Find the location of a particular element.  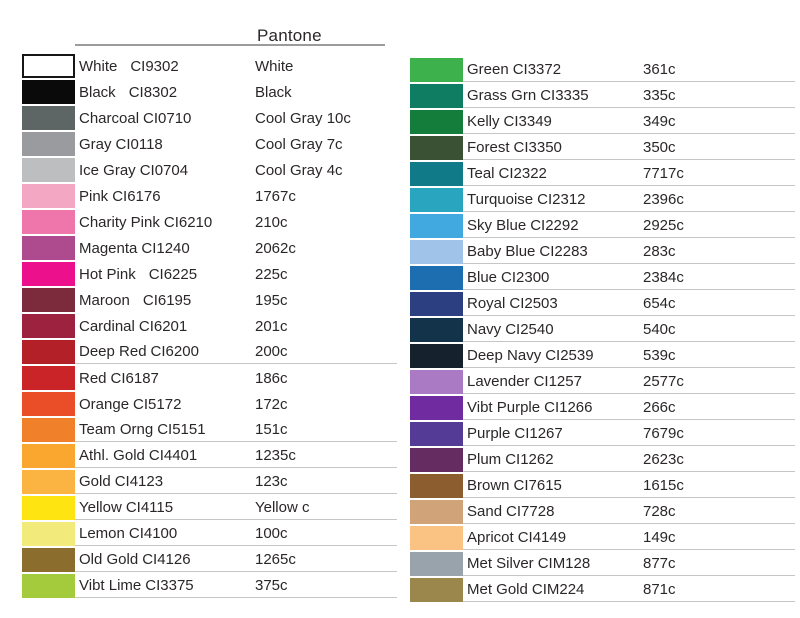

color-row: Deep Navy CI2539 539c is located at coordinates (602, 356).